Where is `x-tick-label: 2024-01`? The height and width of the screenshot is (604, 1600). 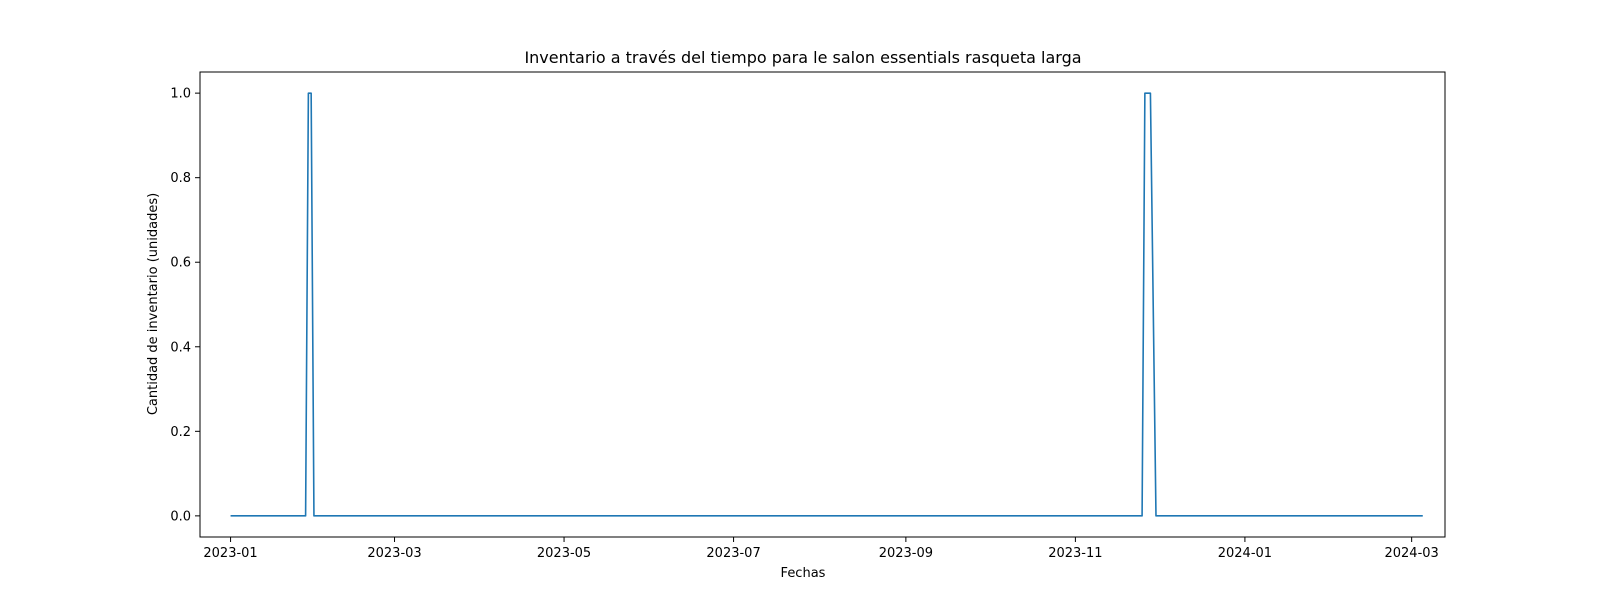
x-tick-label: 2024-01 is located at coordinates (1245, 553).